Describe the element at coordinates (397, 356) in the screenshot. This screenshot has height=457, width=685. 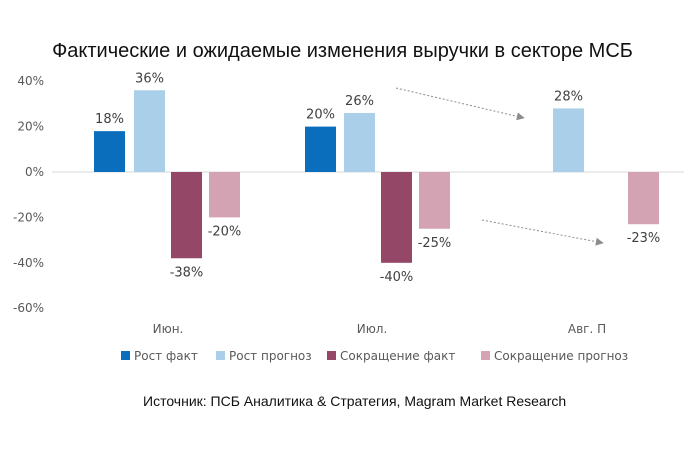
I see `legend-label-3: Сокращение факт` at that location.